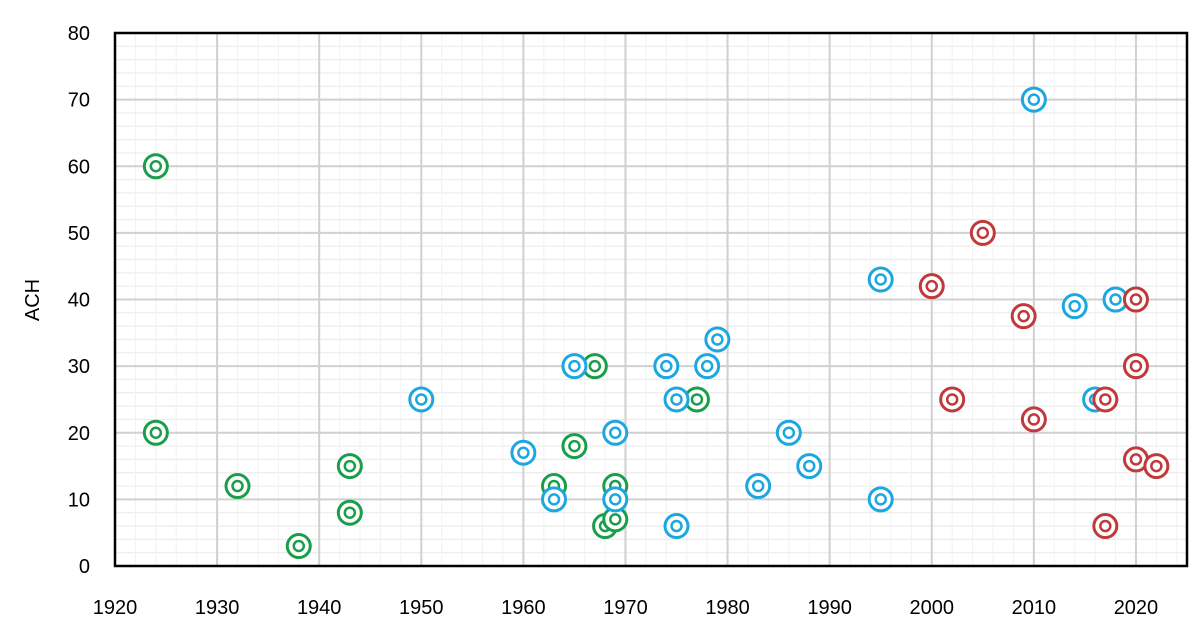 This screenshot has height=633, width=1200. Describe the element at coordinates (79, 167) in the screenshot. I see `y-tick-label: 60` at that location.